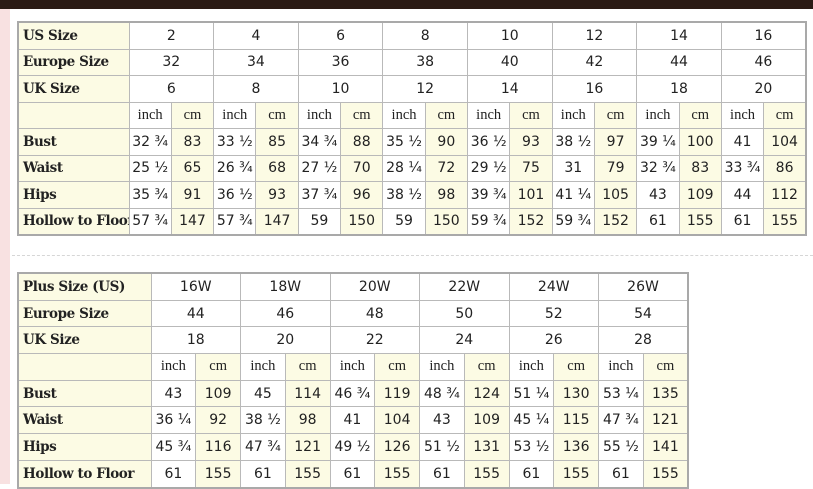 This screenshot has height=489, width=813. Describe the element at coordinates (576, 420) in the screenshot. I see `cm-value: 115` at that location.